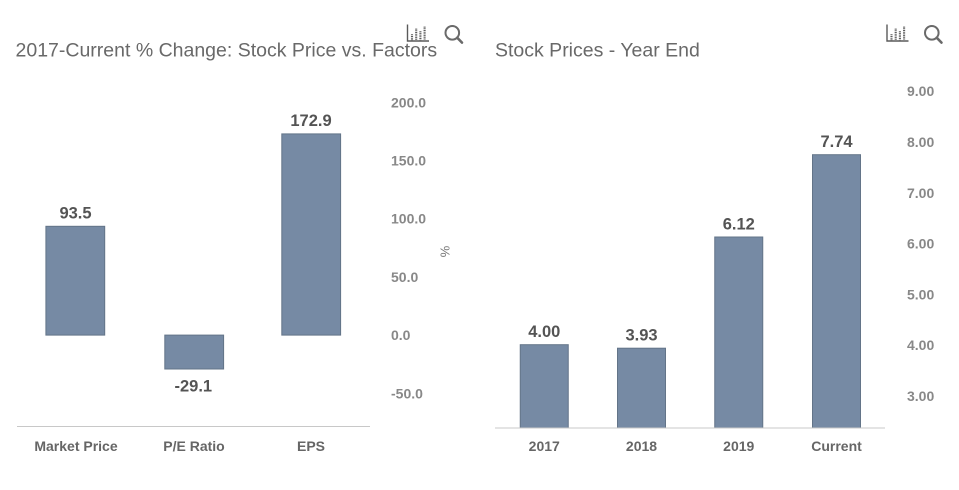  Describe the element at coordinates (920, 142) in the screenshot. I see `svg-text: 8.00` at that location.